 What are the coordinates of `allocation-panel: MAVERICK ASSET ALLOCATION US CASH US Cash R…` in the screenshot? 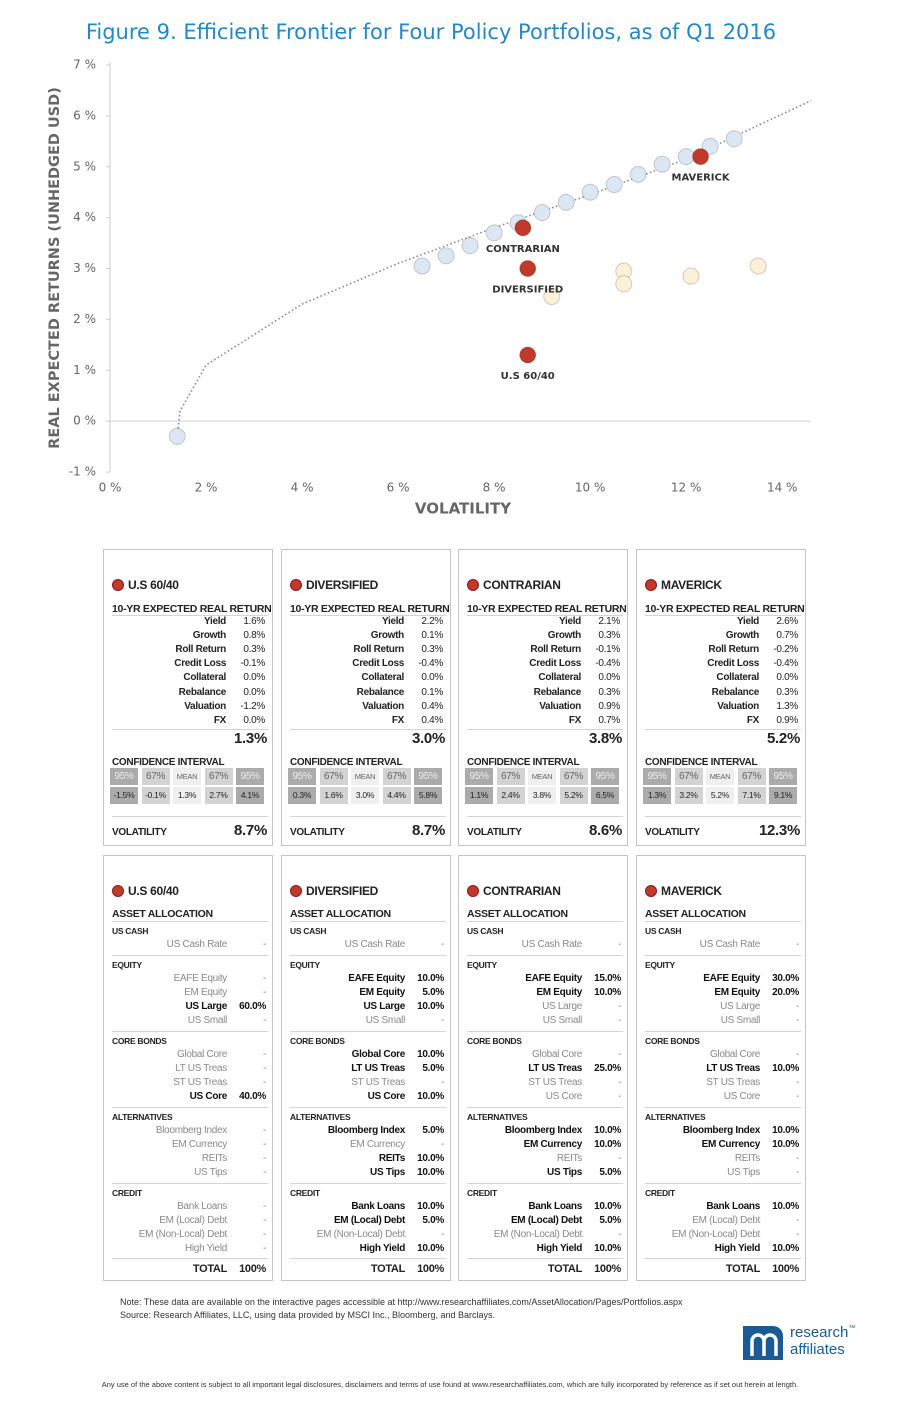 It's located at (721, 1068).